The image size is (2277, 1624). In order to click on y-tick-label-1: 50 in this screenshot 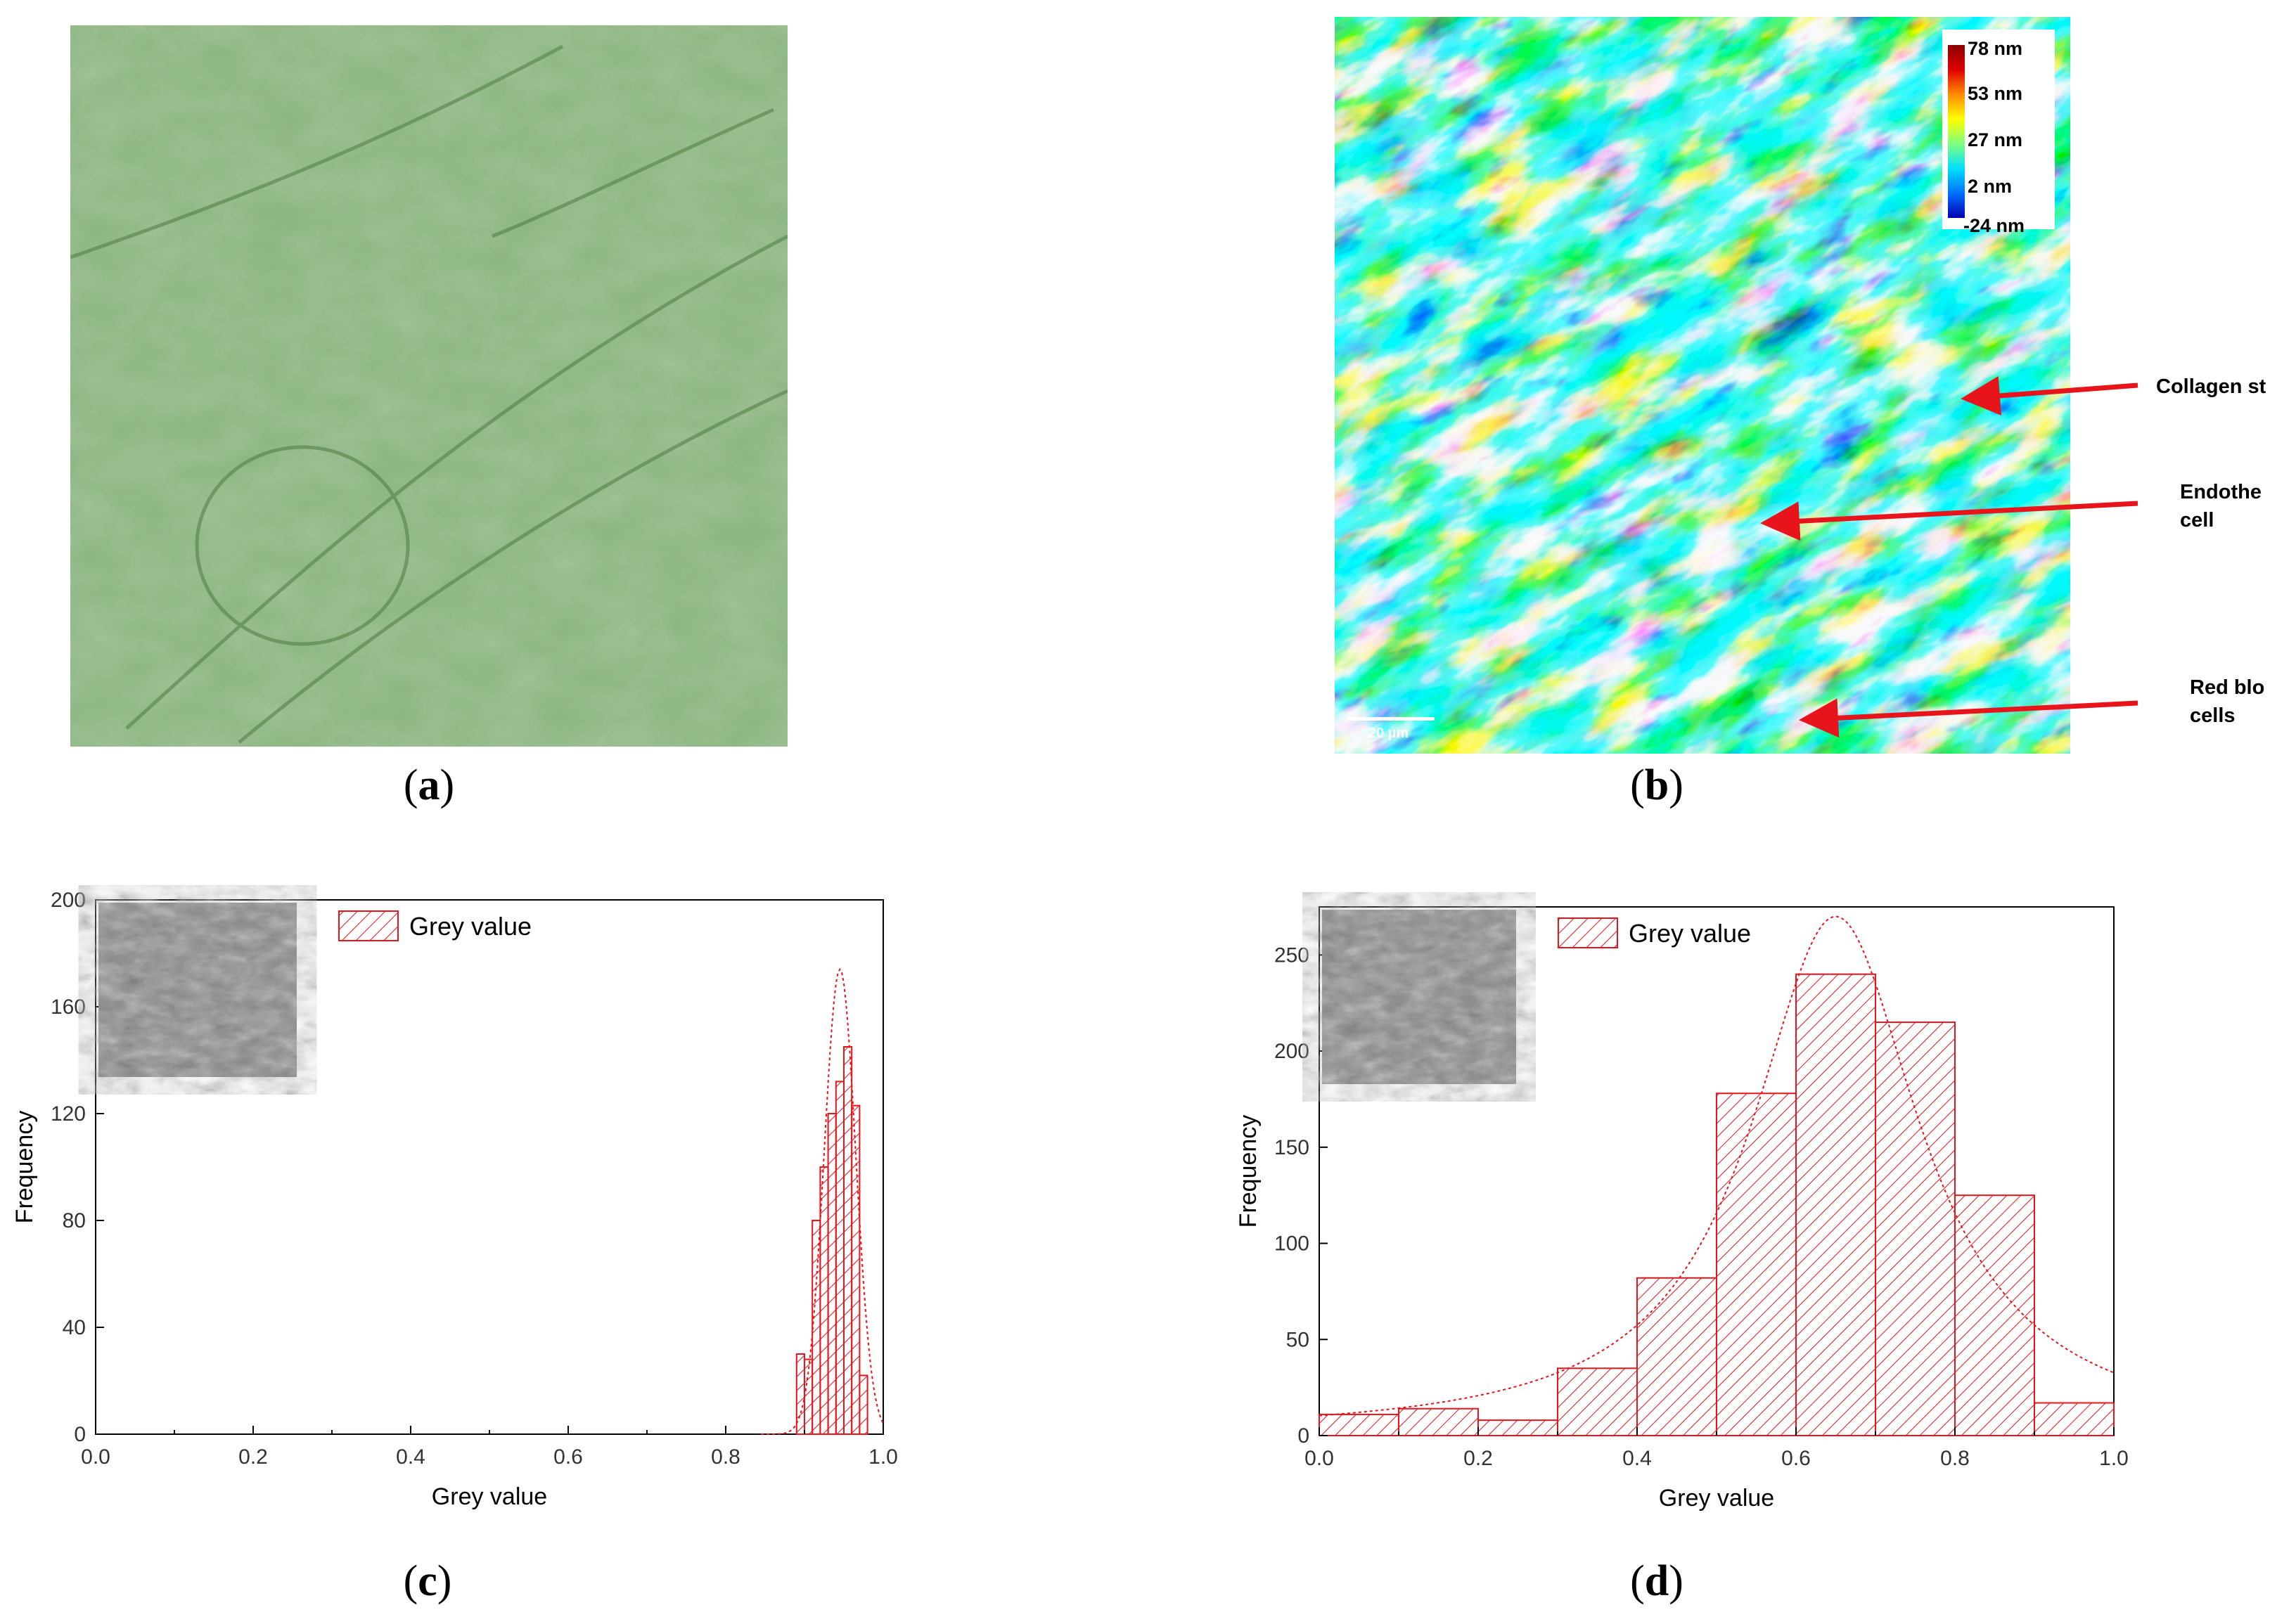, I will do `click(1297, 1339)`.